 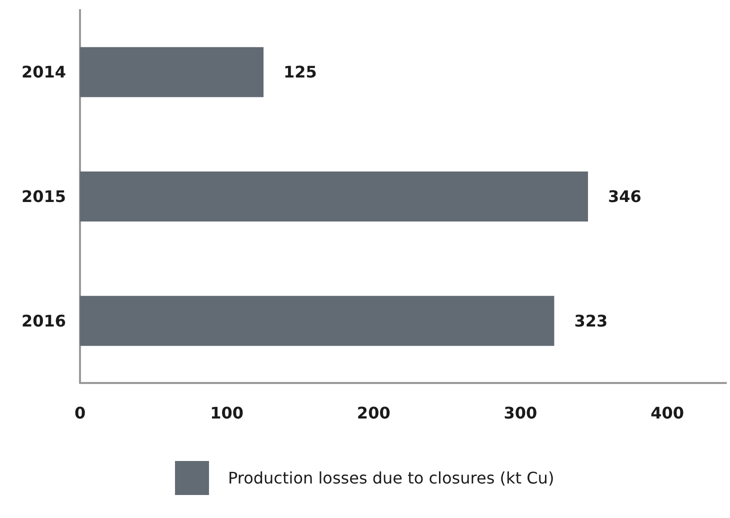 I want to click on y-tick-label: 2015, so click(x=43, y=196).